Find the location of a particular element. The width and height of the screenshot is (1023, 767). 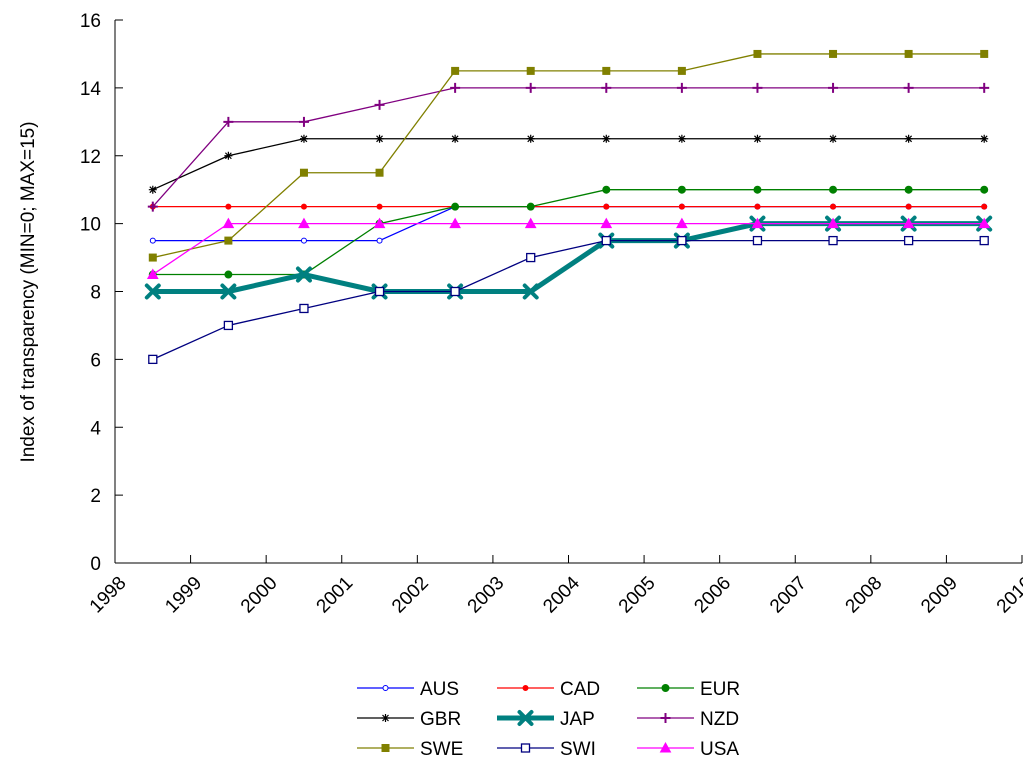

series-swi is located at coordinates (568, 300).